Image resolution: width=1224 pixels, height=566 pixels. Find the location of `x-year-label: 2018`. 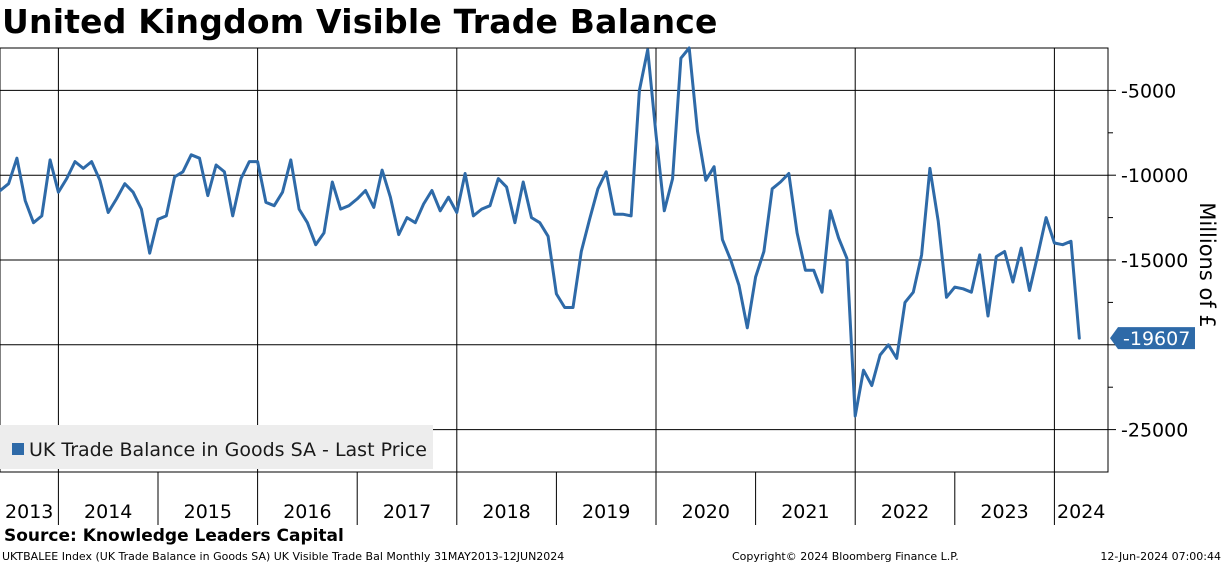

x-year-label: 2018 is located at coordinates (506, 512).